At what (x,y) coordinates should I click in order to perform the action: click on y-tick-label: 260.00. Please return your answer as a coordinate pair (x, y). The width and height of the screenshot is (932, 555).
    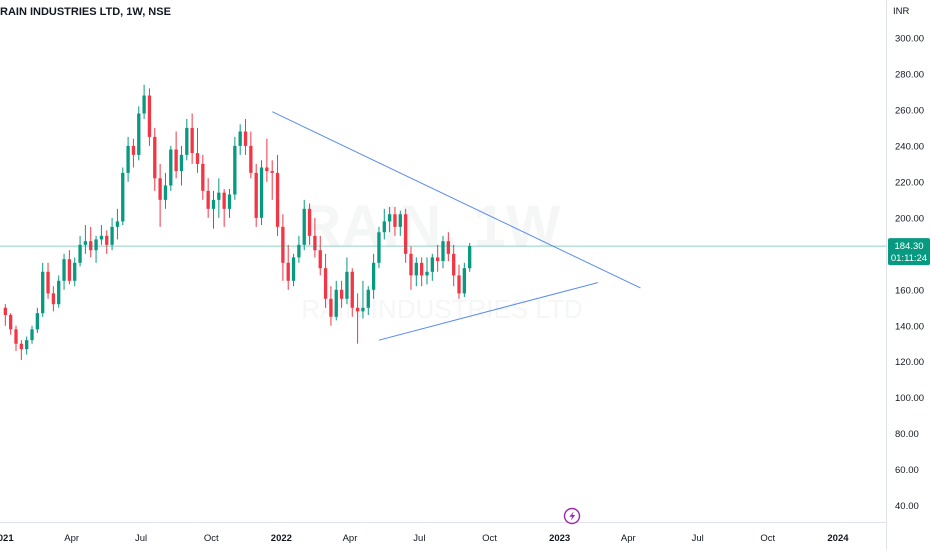
    Looking at the image, I should click on (909, 110).